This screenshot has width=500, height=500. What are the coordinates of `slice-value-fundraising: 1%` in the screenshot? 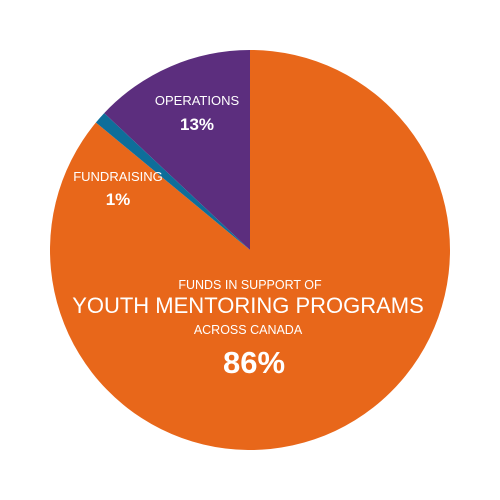 It's located at (118, 199).